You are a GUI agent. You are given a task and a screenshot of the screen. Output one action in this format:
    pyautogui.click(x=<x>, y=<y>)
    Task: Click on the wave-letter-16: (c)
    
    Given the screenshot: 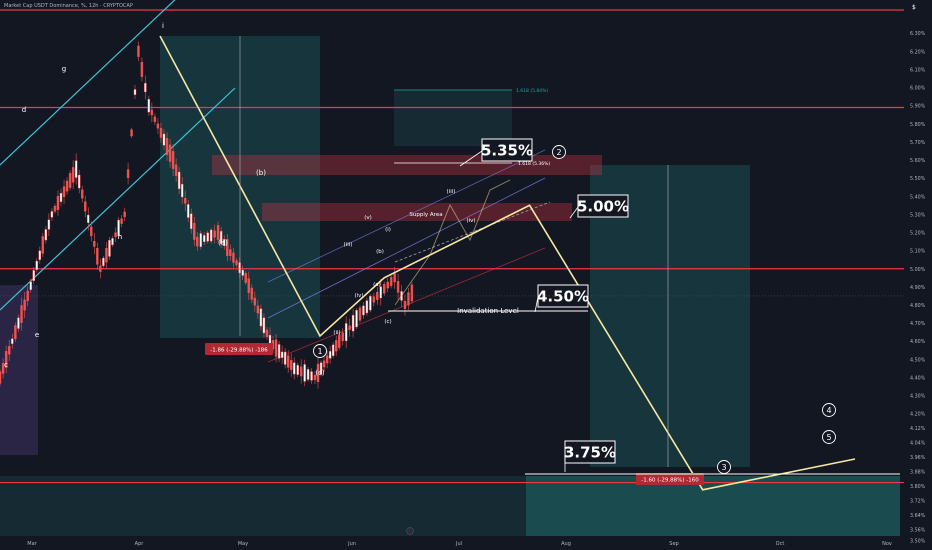 What is the action you would take?
    pyautogui.click(x=387, y=322)
    